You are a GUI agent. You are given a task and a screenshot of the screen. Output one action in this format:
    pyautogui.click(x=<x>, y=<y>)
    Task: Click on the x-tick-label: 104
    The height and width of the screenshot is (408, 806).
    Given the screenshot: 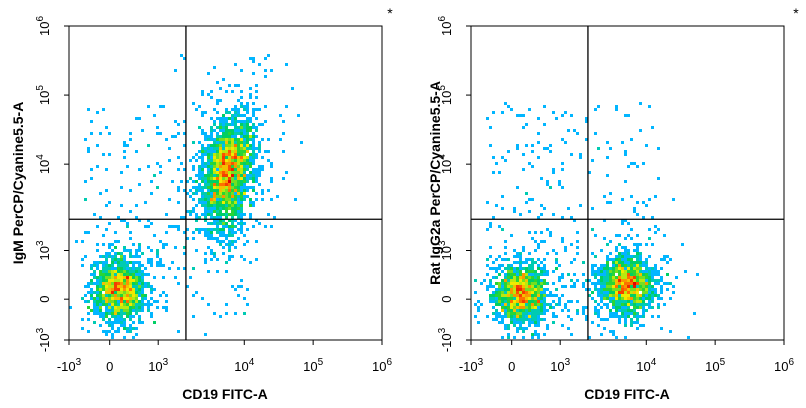 What is the action you would take?
    pyautogui.click(x=244, y=365)
    